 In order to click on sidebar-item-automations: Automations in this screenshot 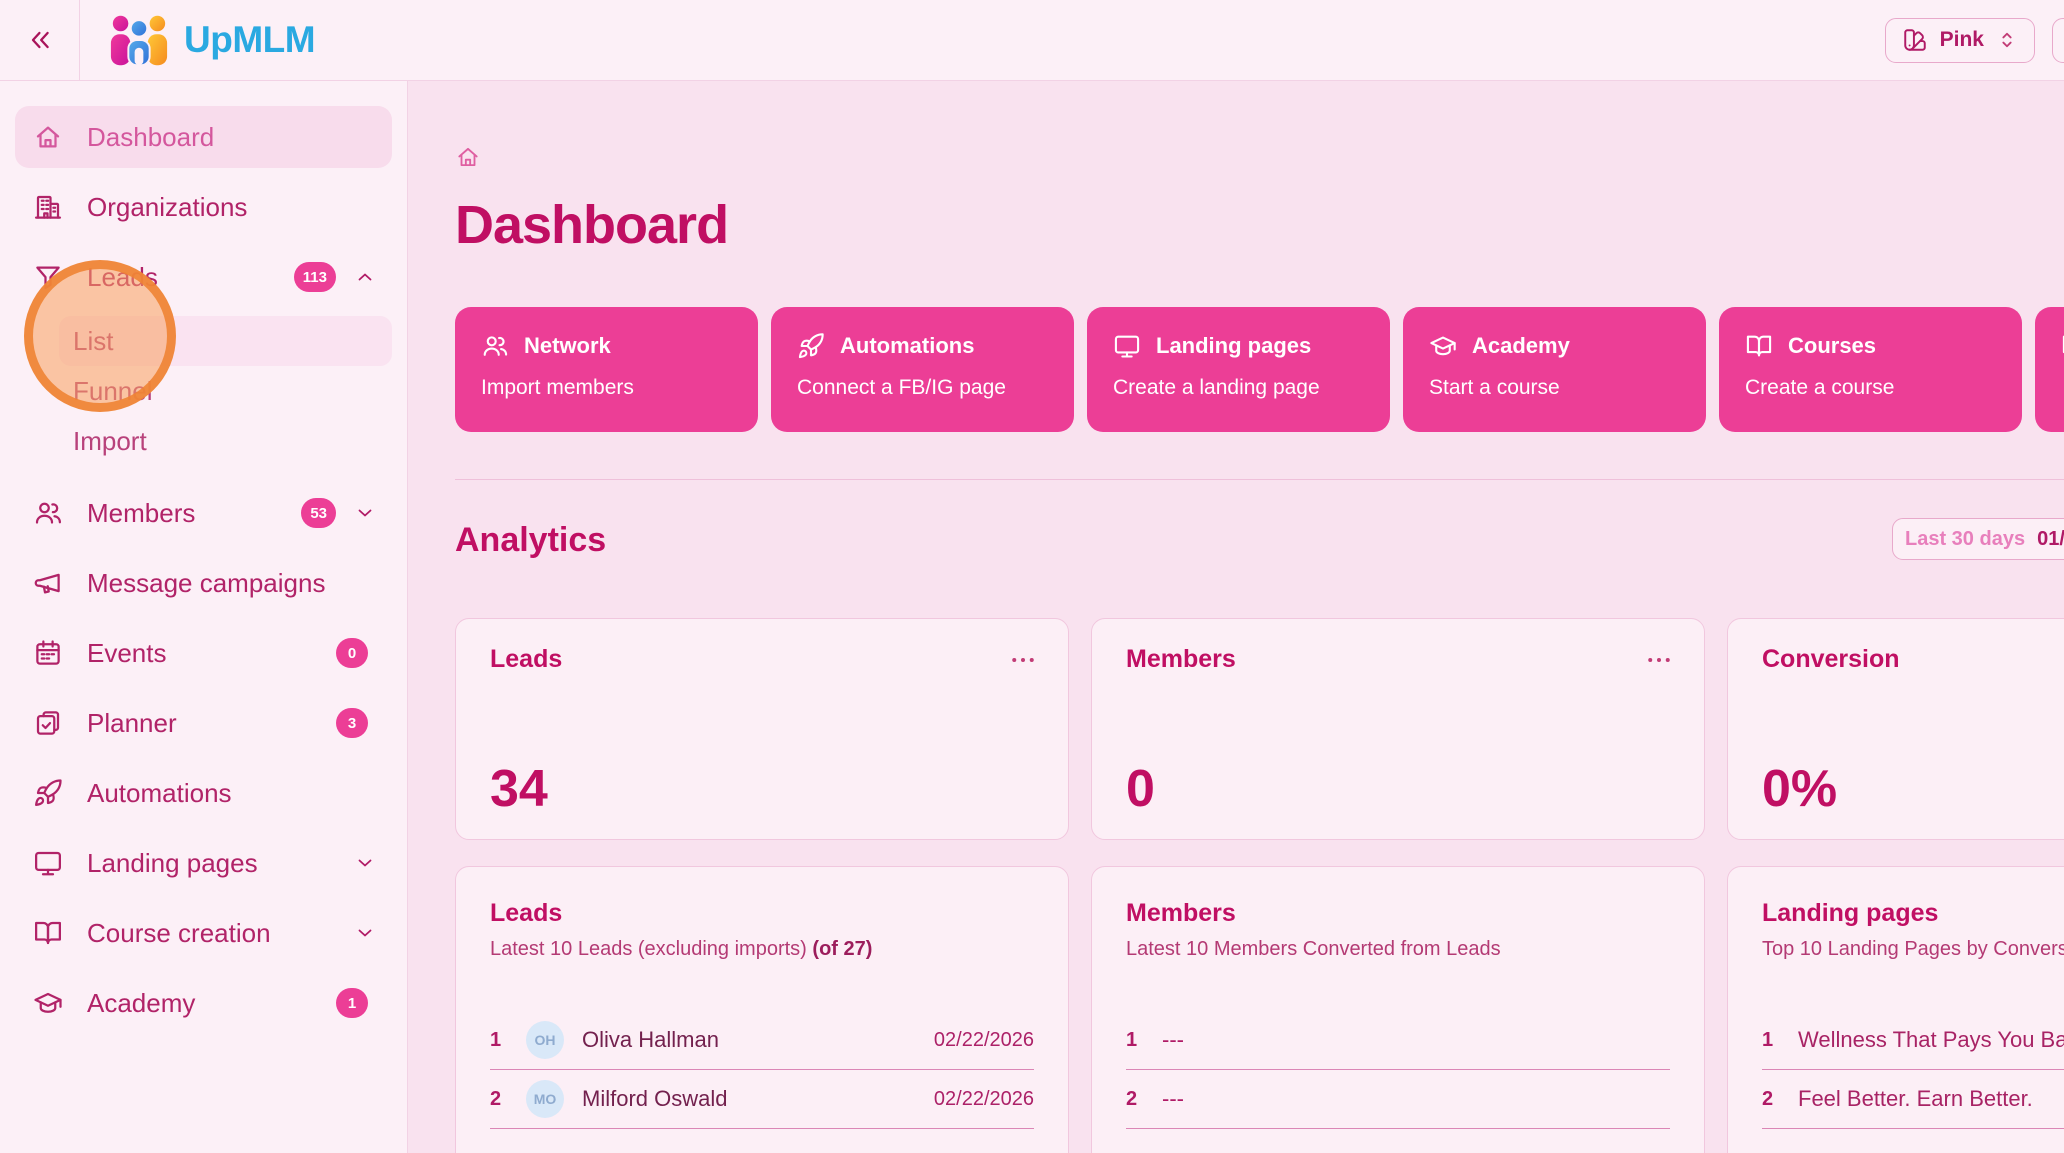, I will do `click(203, 793)`.